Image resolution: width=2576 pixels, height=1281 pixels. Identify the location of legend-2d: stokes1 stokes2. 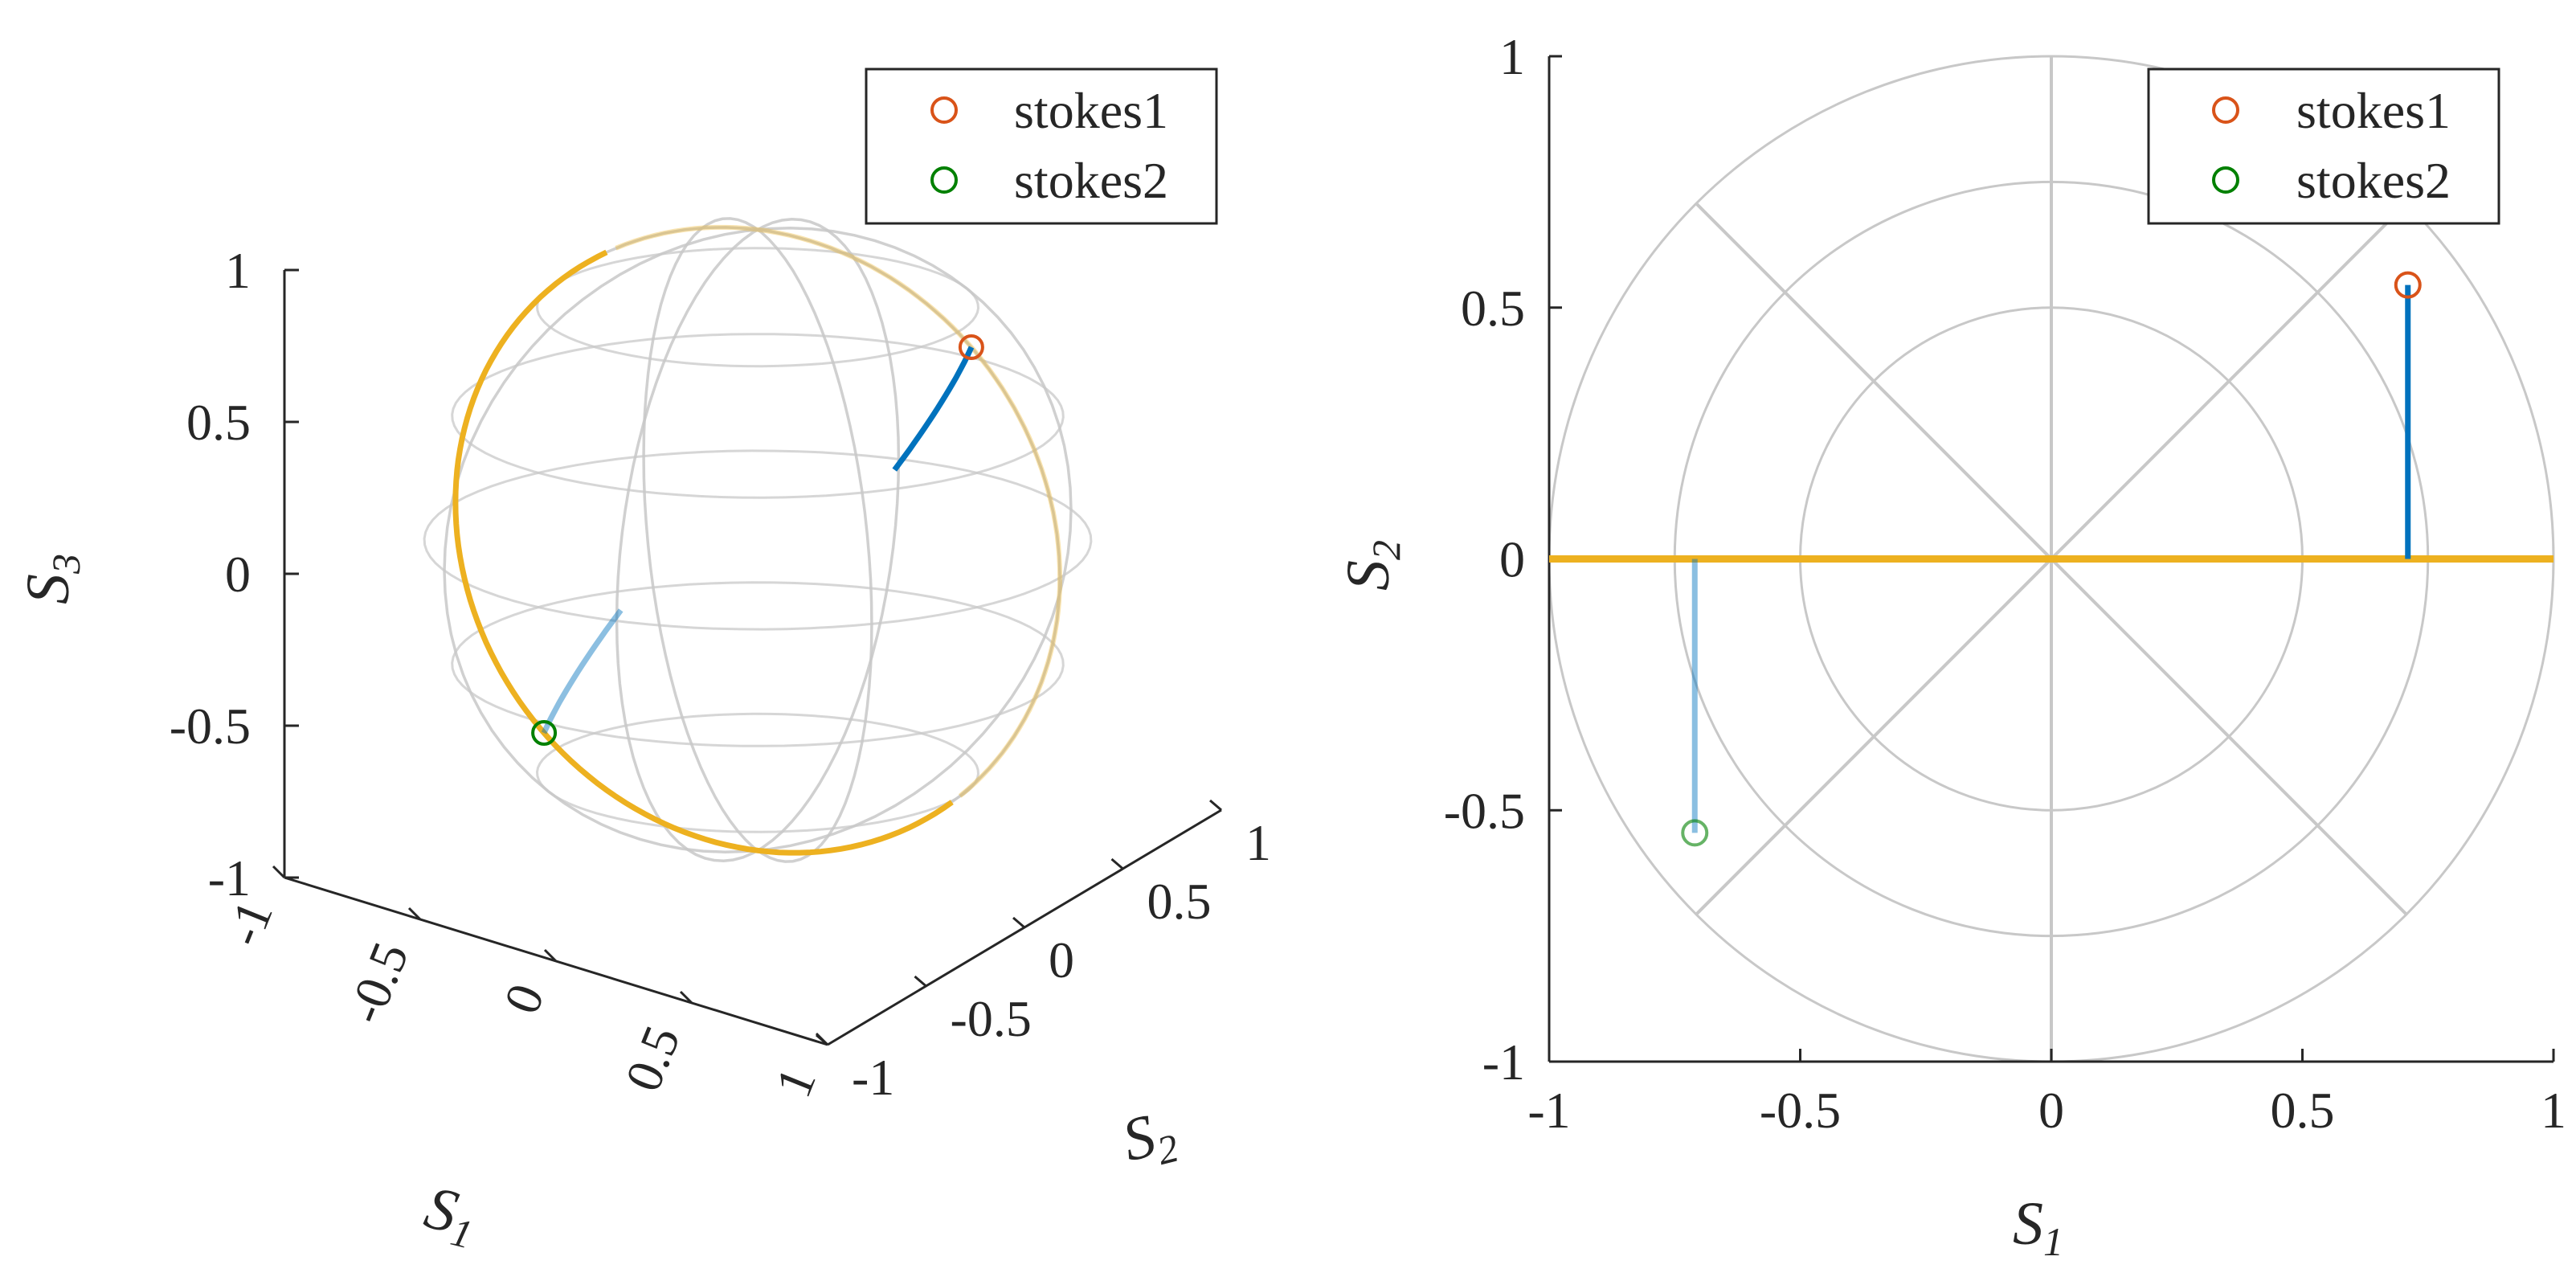
(2323, 146).